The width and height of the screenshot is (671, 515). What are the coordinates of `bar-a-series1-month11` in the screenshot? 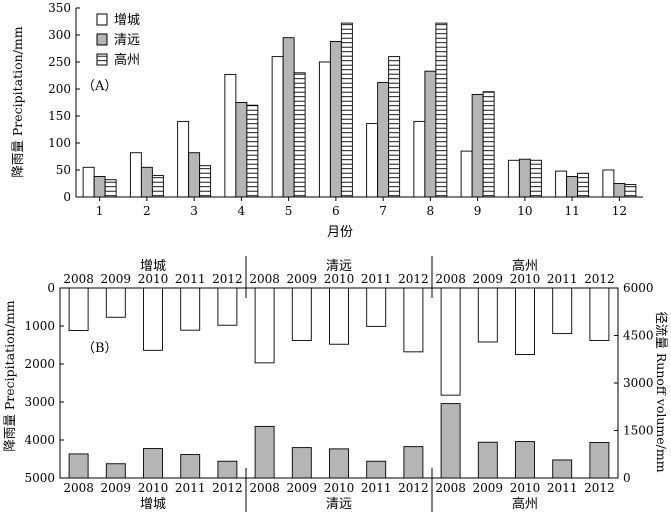 It's located at (572, 187).